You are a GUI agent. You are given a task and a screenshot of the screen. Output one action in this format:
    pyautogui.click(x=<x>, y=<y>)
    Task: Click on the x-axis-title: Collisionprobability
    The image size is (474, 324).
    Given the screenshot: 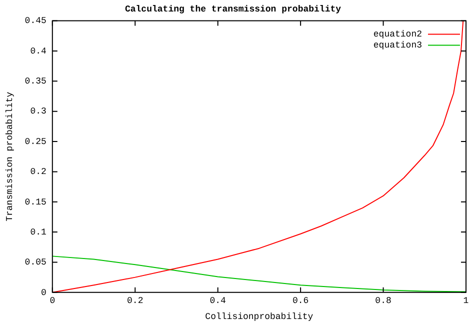 What is the action you would take?
    pyautogui.click(x=259, y=317)
    